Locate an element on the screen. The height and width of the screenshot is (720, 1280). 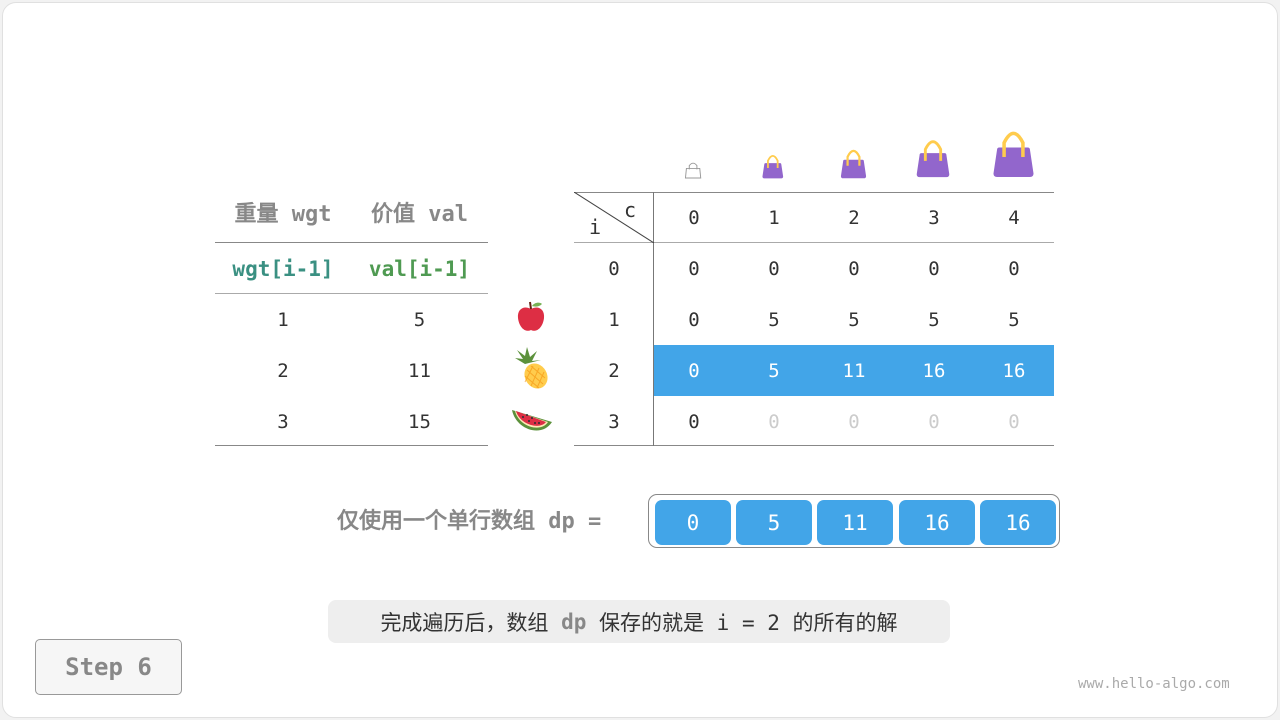
col-header: 1 is located at coordinates (774, 217).